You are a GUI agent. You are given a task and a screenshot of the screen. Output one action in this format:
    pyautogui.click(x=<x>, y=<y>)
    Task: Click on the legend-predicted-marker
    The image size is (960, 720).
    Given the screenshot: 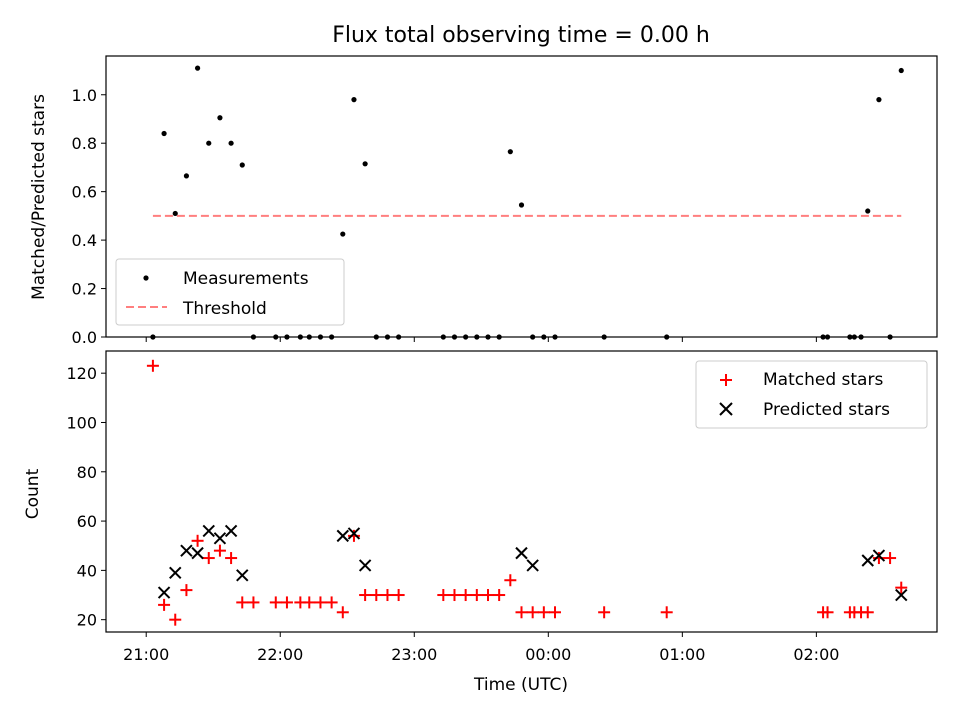 What is the action you would take?
    pyautogui.click(x=726, y=409)
    